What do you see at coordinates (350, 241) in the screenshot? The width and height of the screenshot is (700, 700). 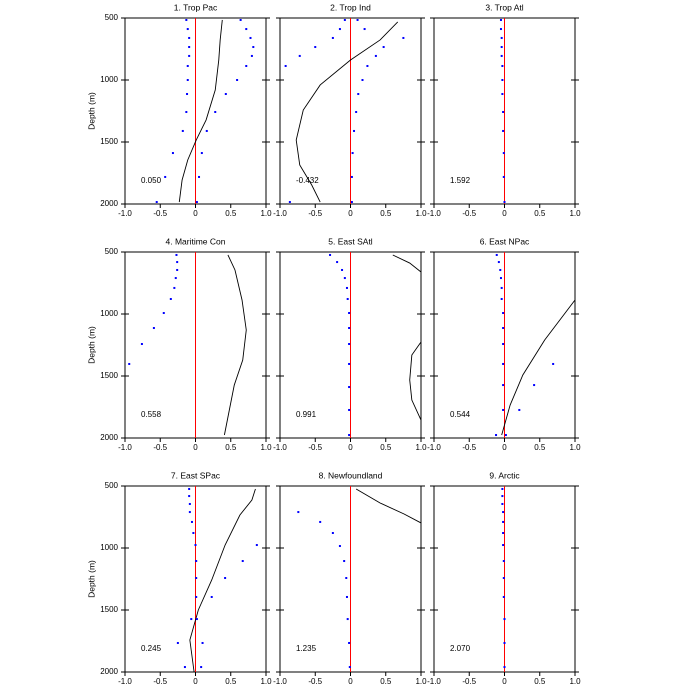 I see `panel-title: 5. East SAtl` at bounding box center [350, 241].